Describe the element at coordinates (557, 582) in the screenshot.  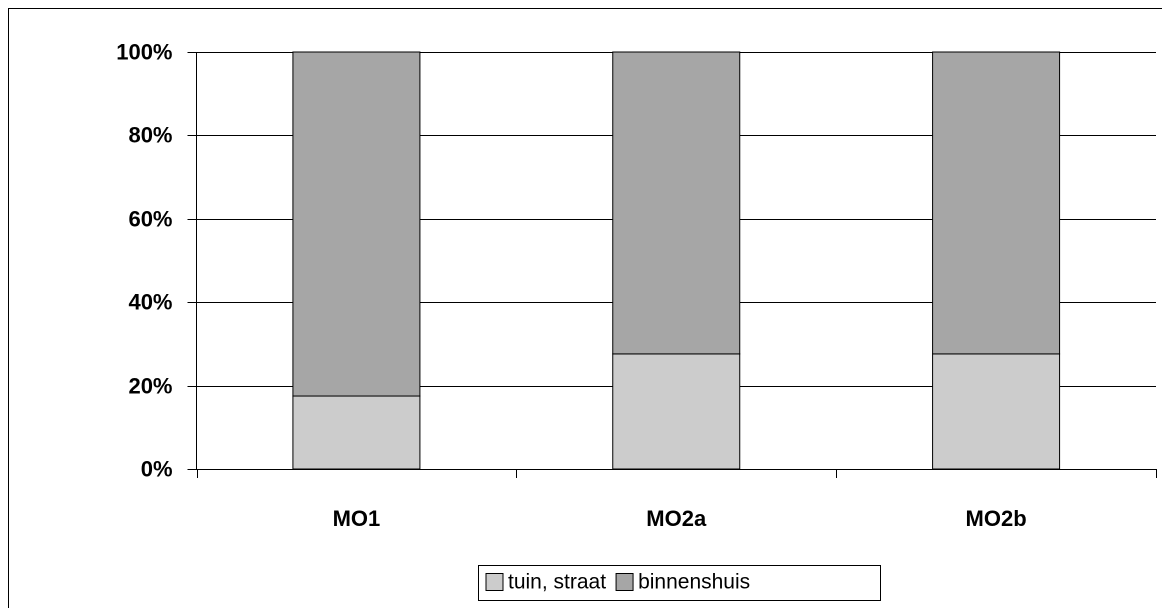
I see `legend-label: tuin, straat` at that location.